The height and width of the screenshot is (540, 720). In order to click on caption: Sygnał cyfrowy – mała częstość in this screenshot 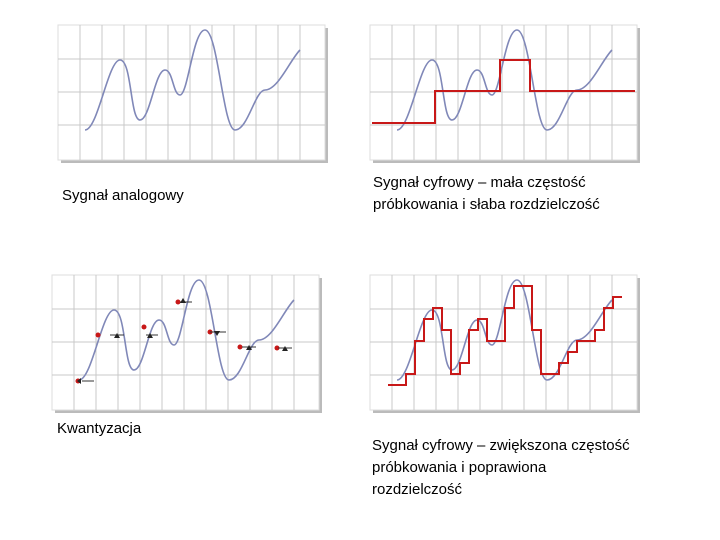, I will do `click(479, 182)`.